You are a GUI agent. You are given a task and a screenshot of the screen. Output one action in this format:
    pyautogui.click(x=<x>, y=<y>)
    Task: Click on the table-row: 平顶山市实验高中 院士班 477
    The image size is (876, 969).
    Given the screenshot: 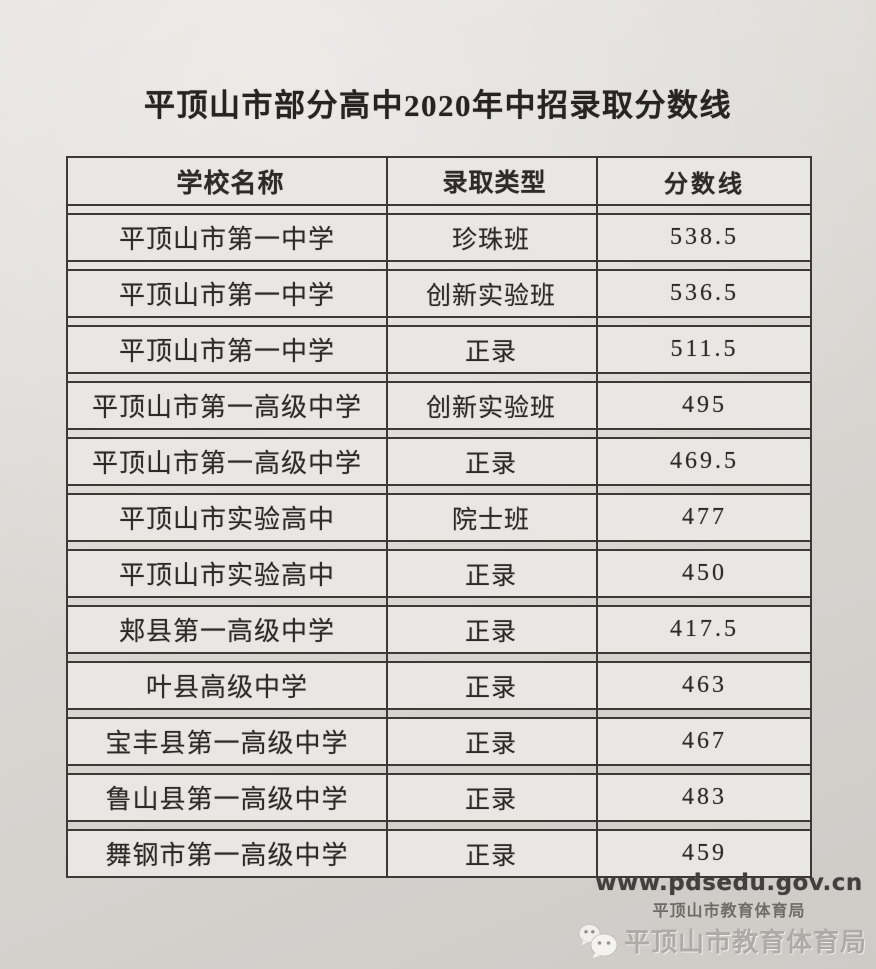 What is the action you would take?
    pyautogui.click(x=439, y=517)
    